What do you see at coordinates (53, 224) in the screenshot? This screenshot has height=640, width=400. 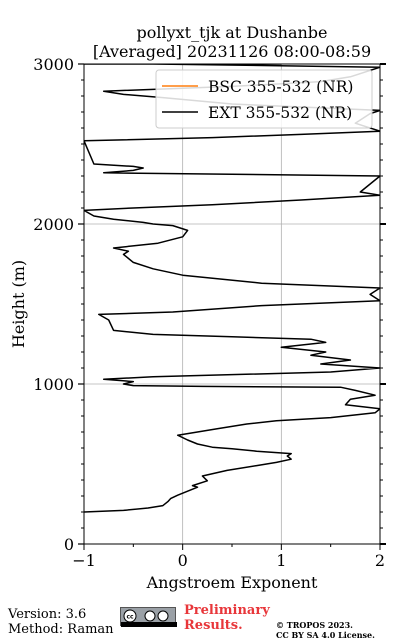 I see `y-tick-label: 2000` at bounding box center [53, 224].